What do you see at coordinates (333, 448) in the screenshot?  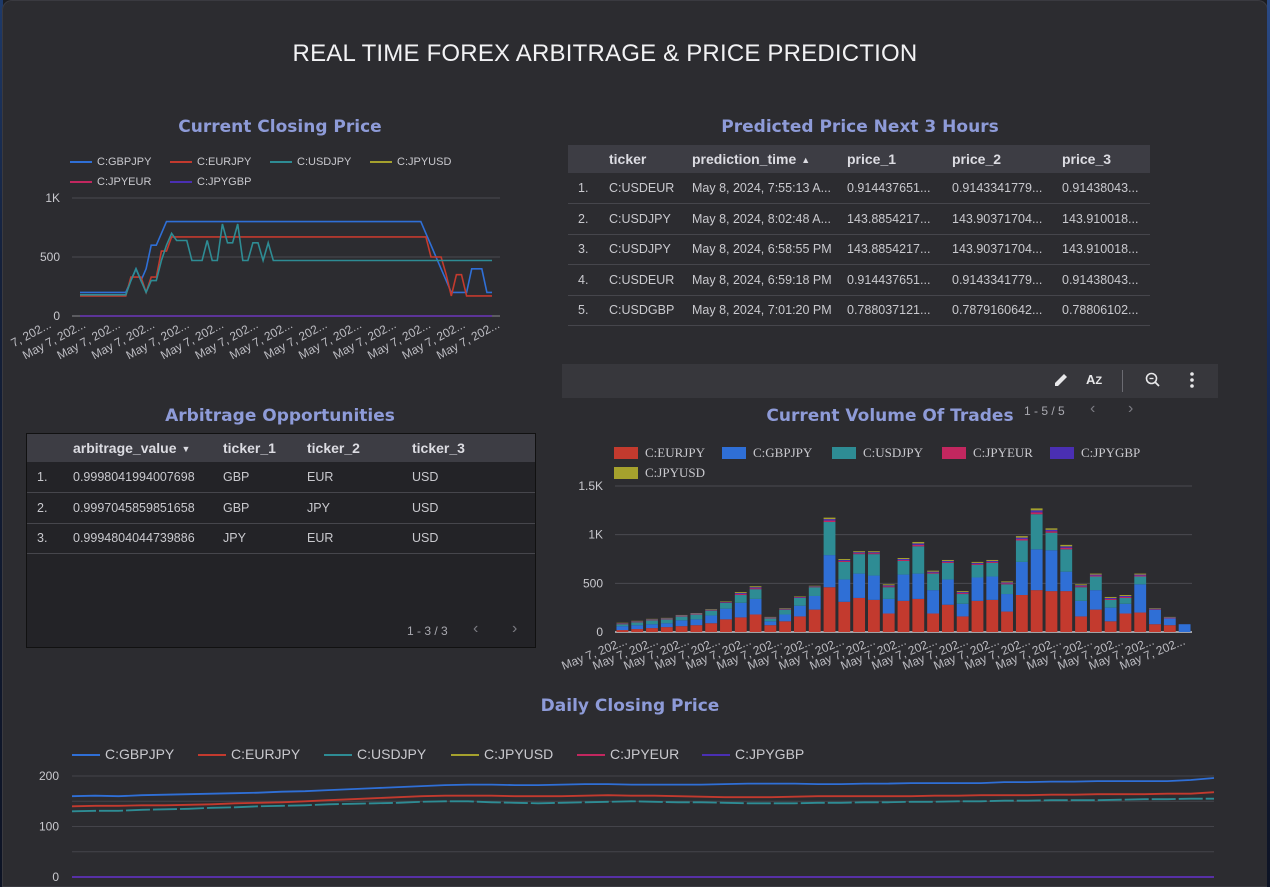 I see `column-header-ticker-2: ticker_2` at bounding box center [333, 448].